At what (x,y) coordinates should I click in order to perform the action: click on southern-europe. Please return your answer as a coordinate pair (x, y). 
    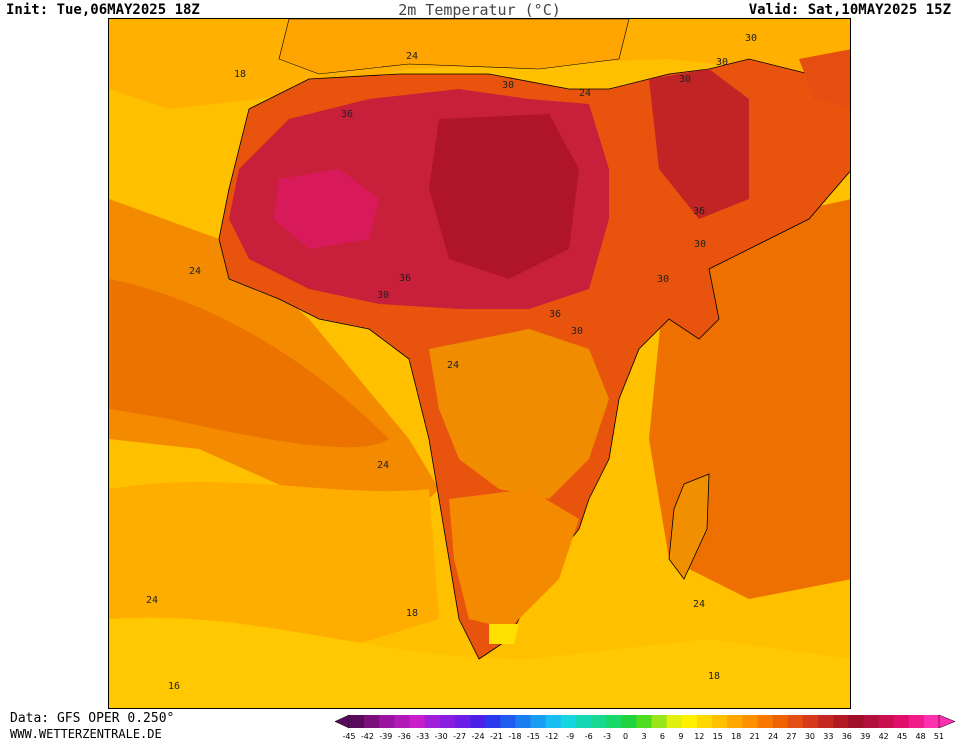
    Looking at the image, I should click on (454, 47).